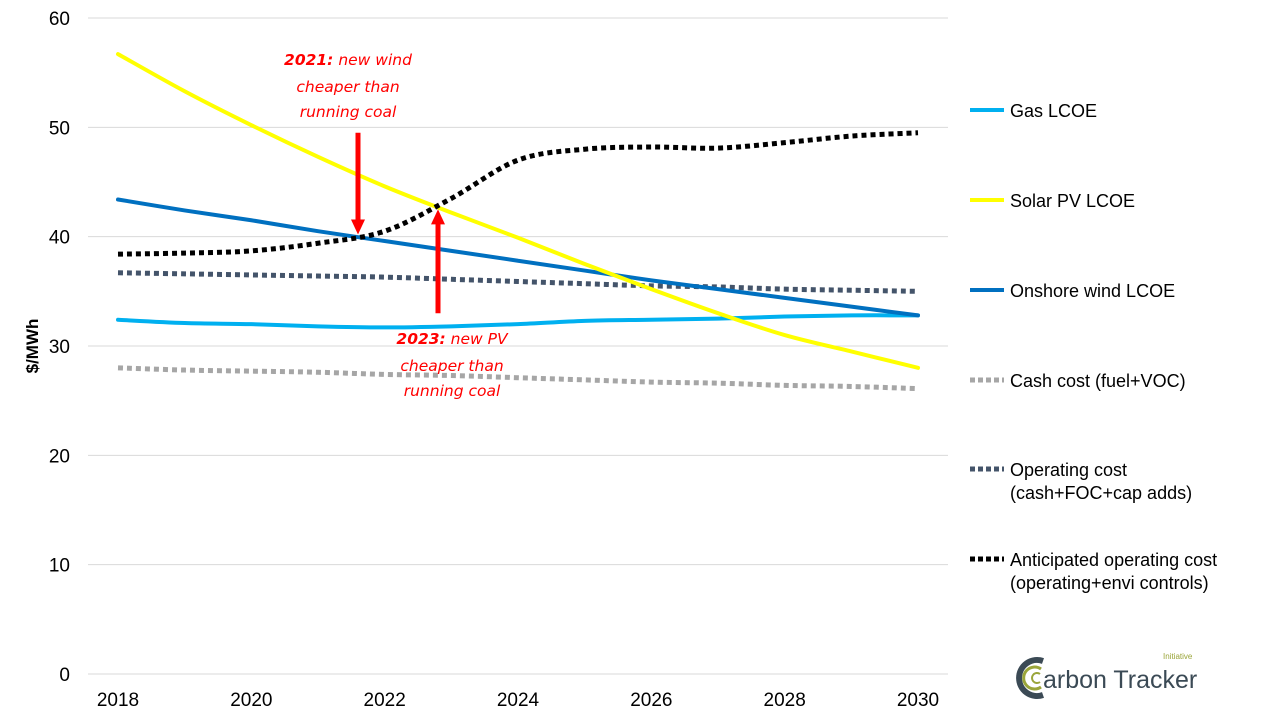 The height and width of the screenshot is (720, 1280). Describe the element at coordinates (64, 675) in the screenshot. I see `y-tick-label: 0` at that location.